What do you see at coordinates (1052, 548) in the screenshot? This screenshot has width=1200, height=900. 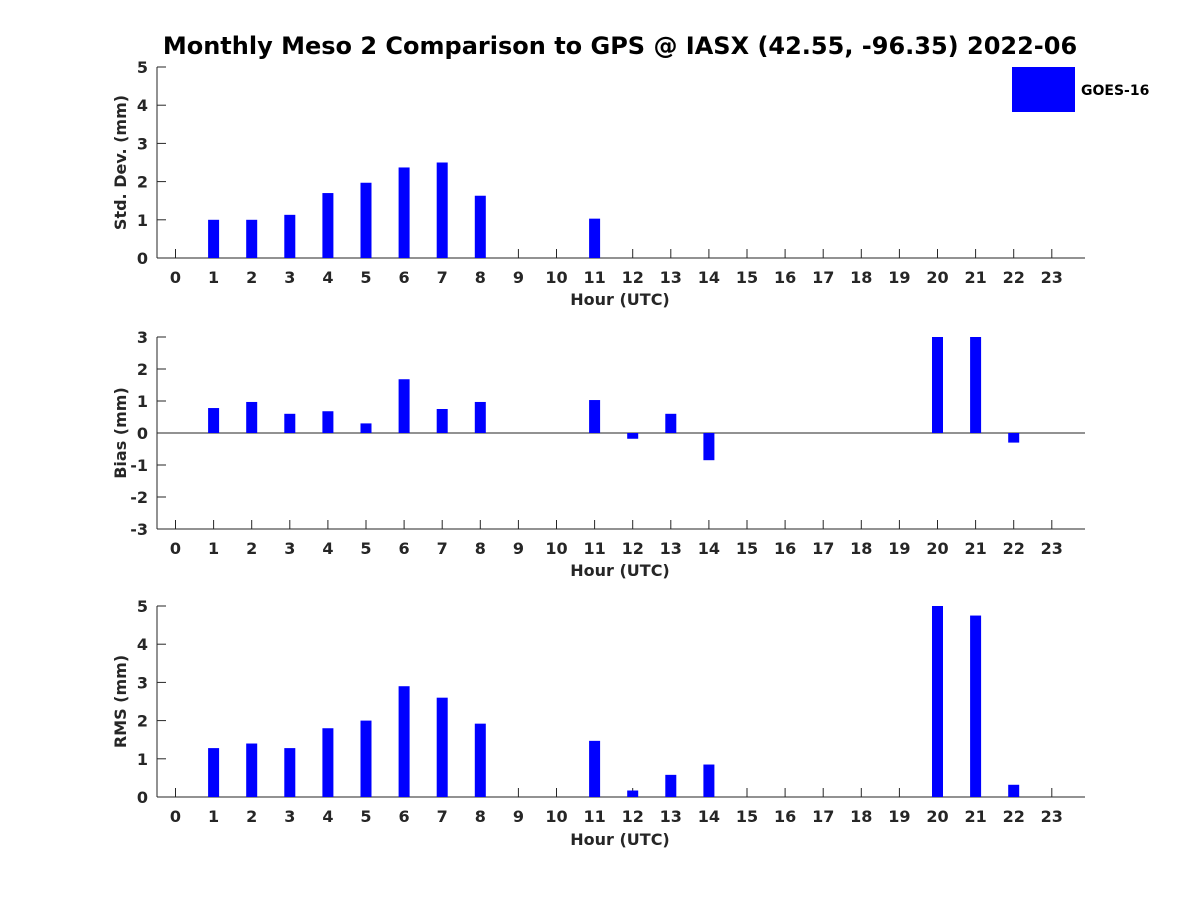 I see `bias-x-tick-label: 23` at bounding box center [1052, 548].